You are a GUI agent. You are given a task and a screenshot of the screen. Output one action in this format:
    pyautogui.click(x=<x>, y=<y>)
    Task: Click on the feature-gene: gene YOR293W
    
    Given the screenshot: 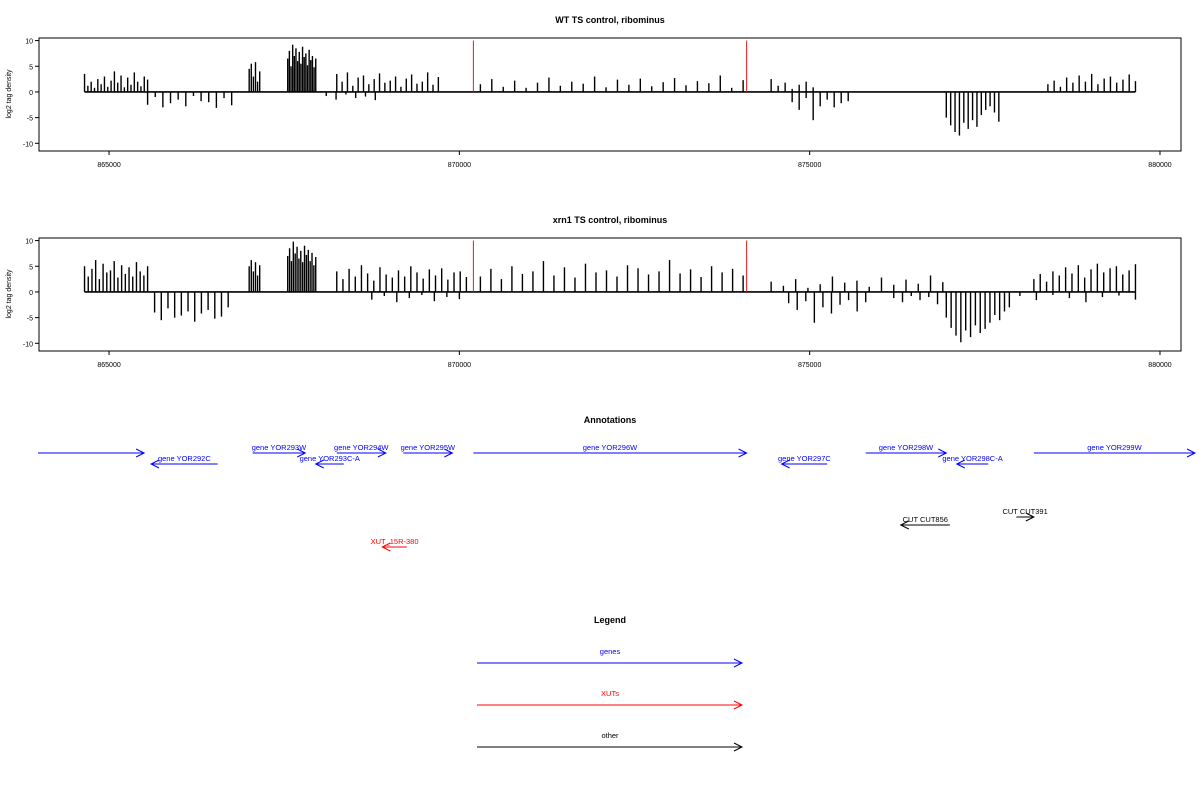 What is the action you would take?
    pyautogui.click(x=279, y=450)
    